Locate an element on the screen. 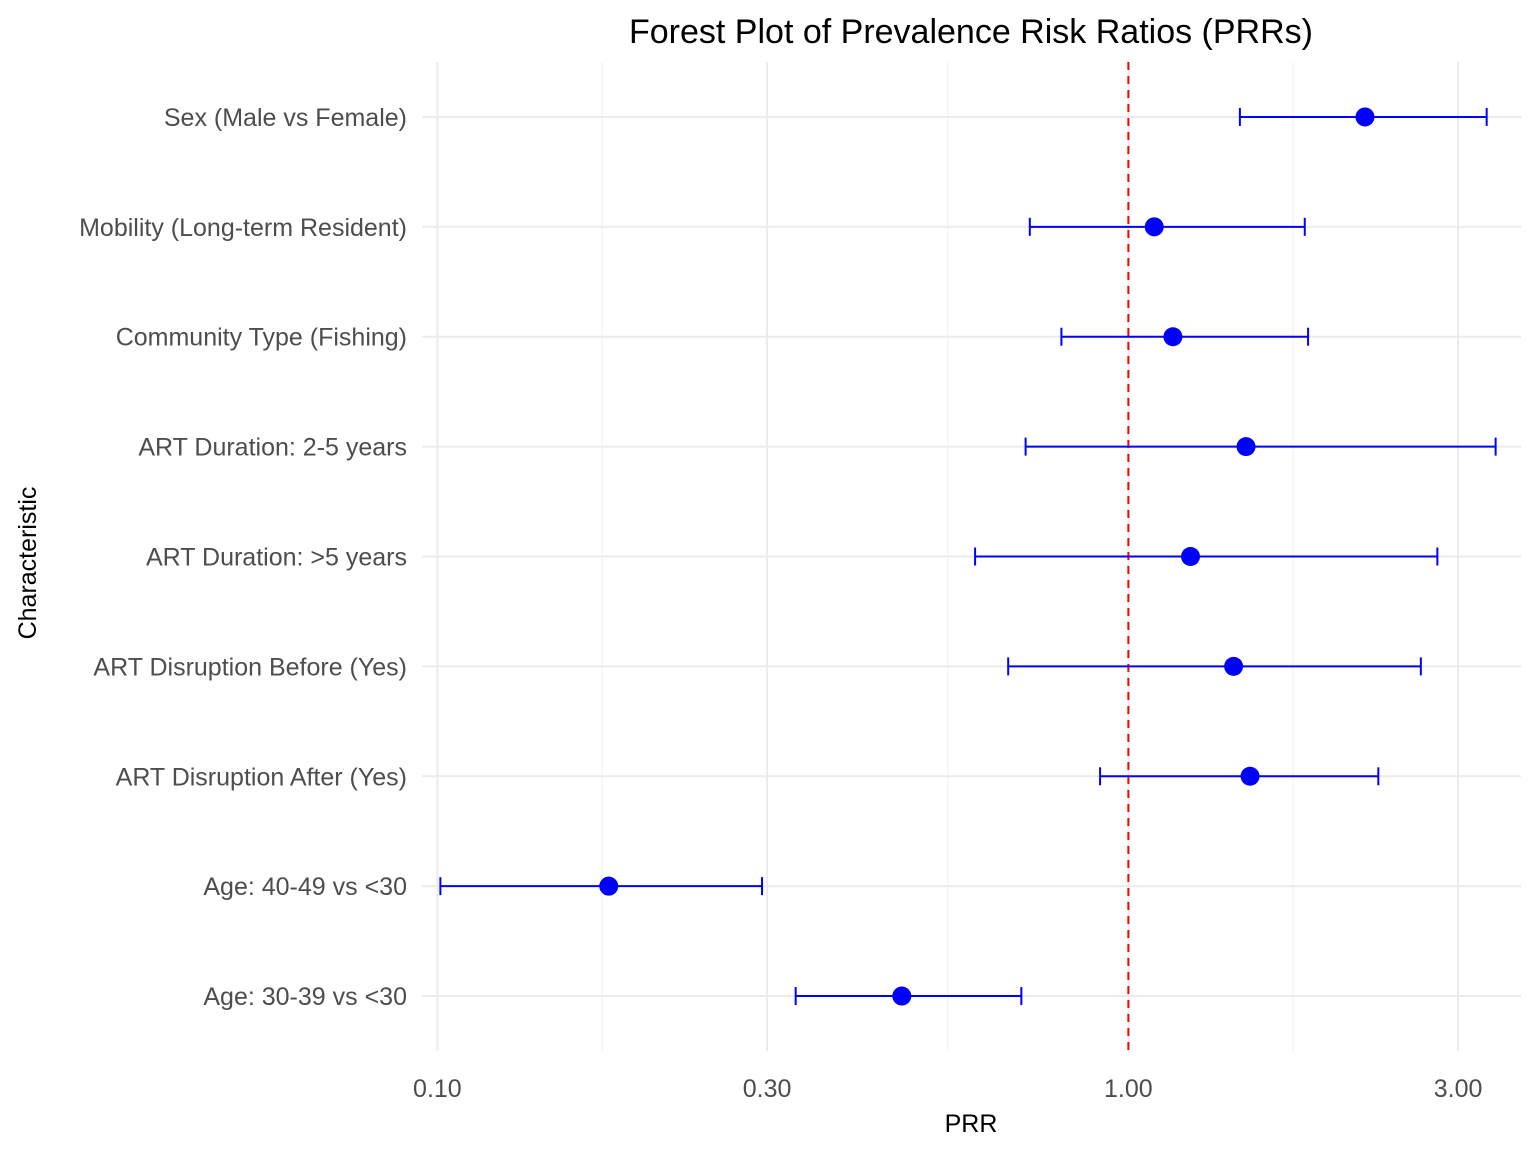 The width and height of the screenshot is (1536, 1152). x-tick-label: 0.30 is located at coordinates (767, 1089).